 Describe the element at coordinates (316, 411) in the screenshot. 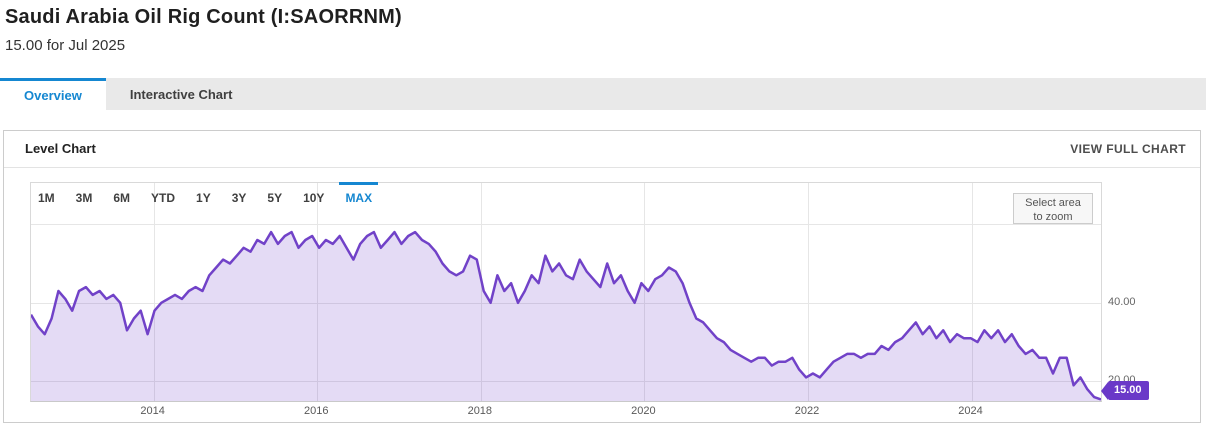

I see `x-axis-label-2016: 2016` at that location.